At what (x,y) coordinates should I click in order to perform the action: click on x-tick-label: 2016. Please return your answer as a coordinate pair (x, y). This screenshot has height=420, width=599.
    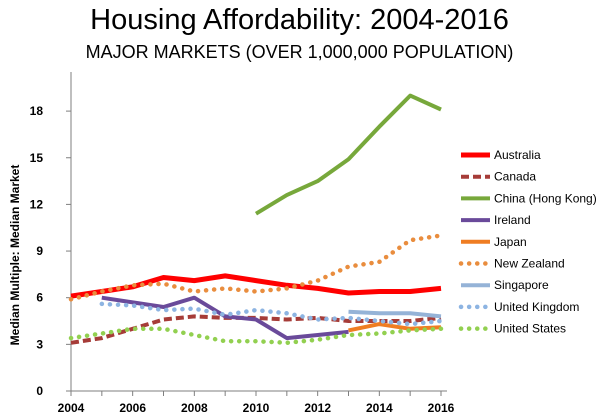
    Looking at the image, I should click on (441, 408).